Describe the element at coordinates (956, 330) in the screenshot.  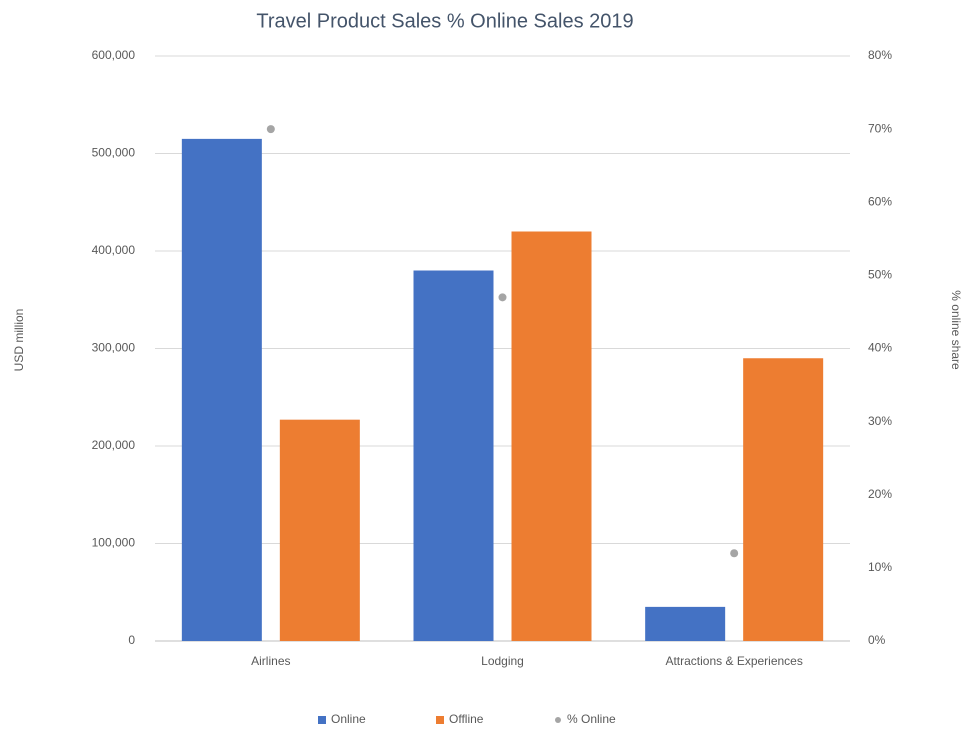
I see `y2-axis-title: % online share` at that location.